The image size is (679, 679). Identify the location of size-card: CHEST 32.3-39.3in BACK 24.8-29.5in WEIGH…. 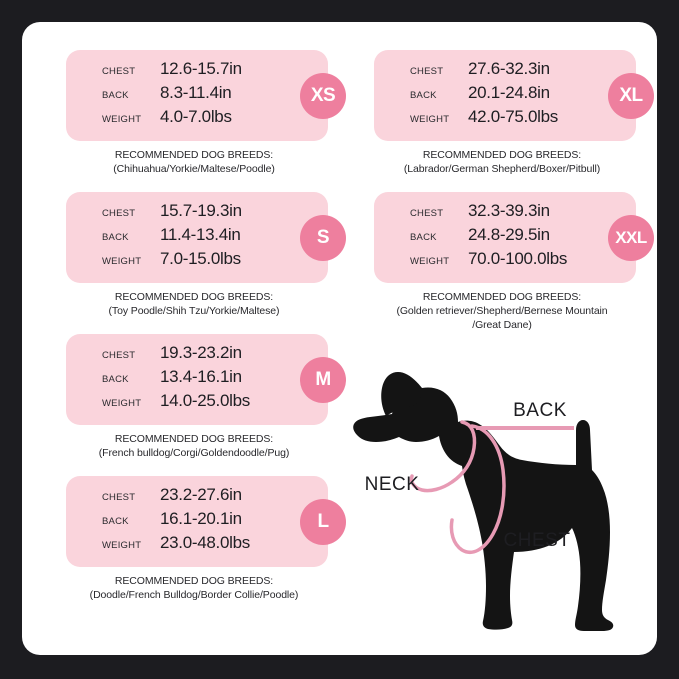
(514, 237).